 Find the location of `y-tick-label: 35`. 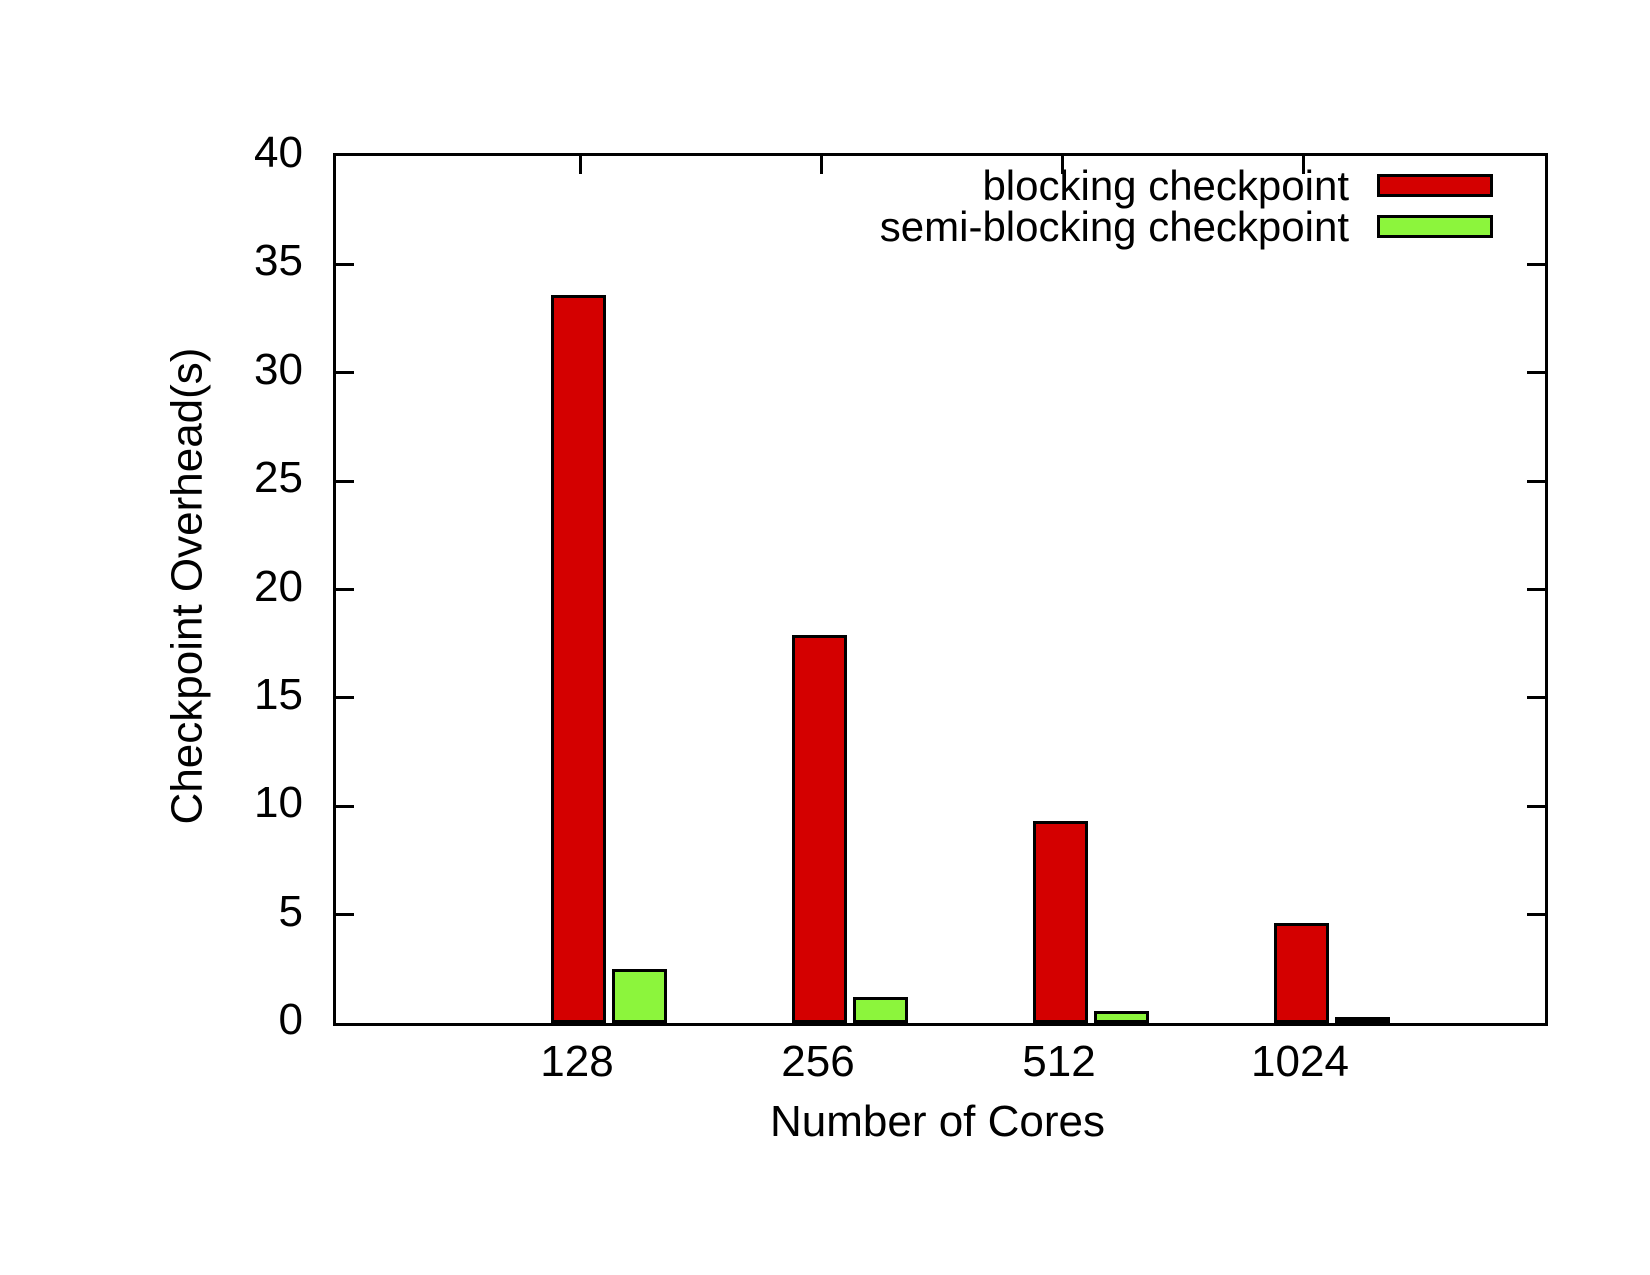

y-tick-label: 35 is located at coordinates (278, 261).